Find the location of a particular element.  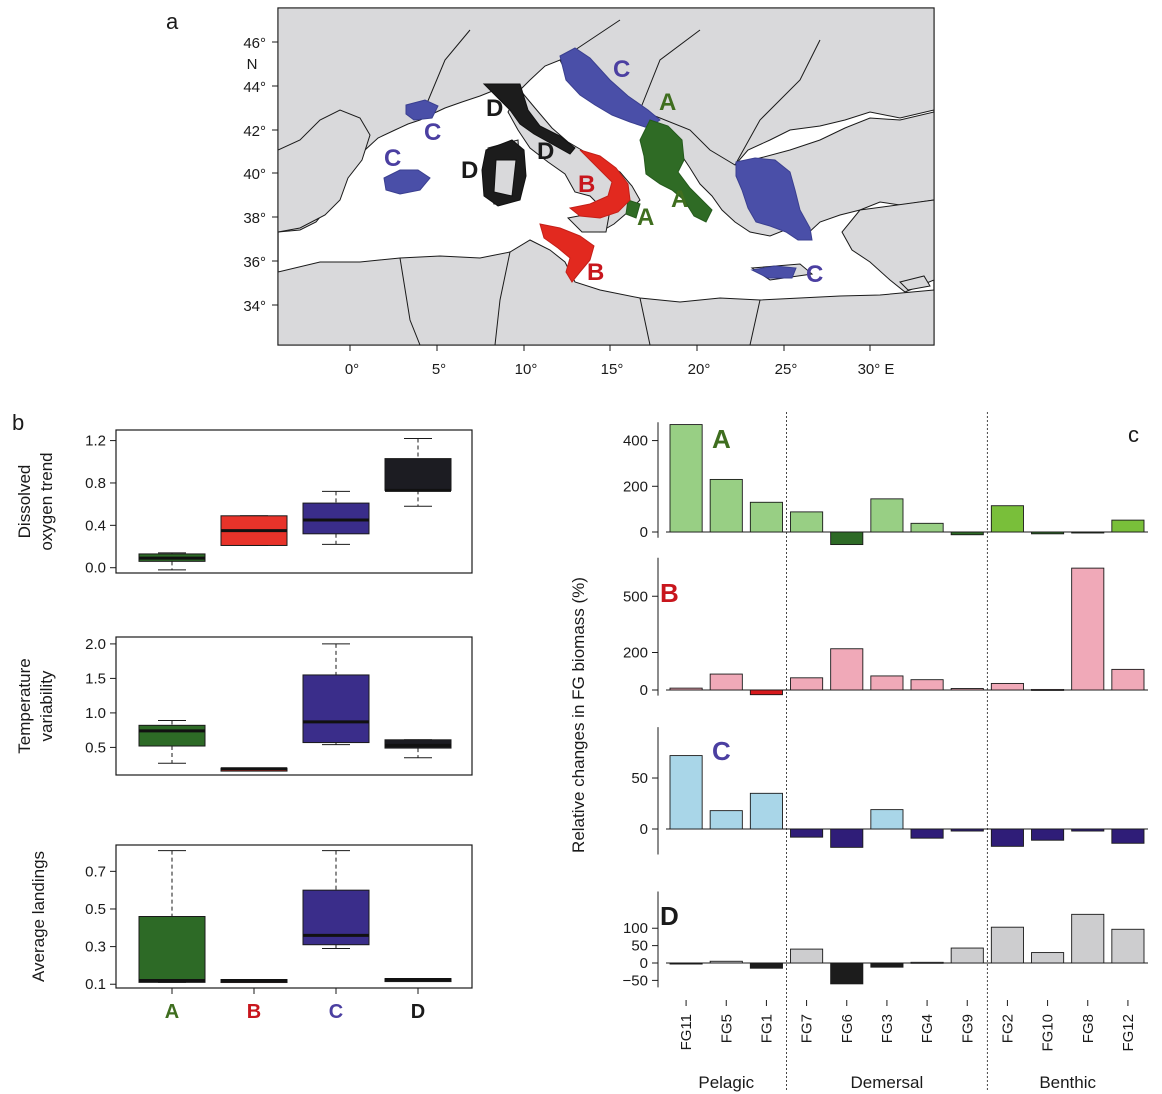

bar-C-FG11 is located at coordinates (686, 792).